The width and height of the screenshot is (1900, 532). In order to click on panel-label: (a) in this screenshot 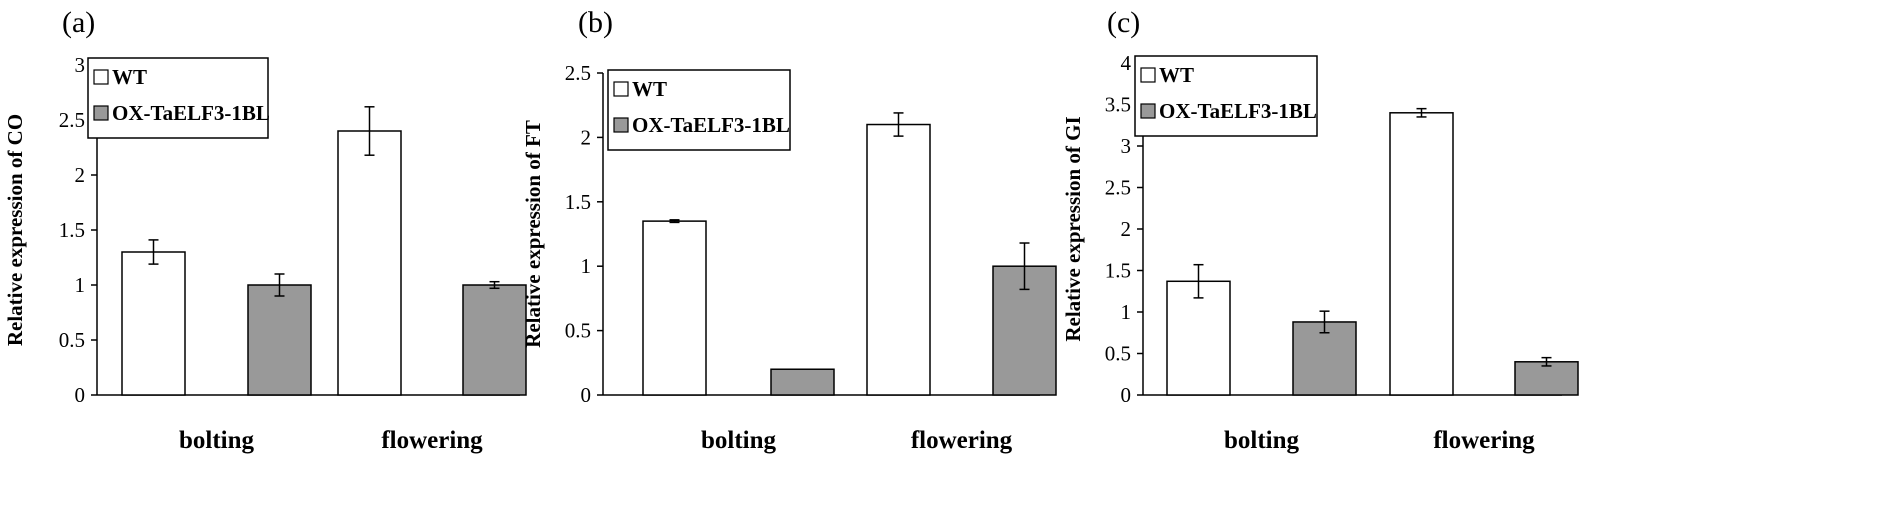, I will do `click(78, 22)`.